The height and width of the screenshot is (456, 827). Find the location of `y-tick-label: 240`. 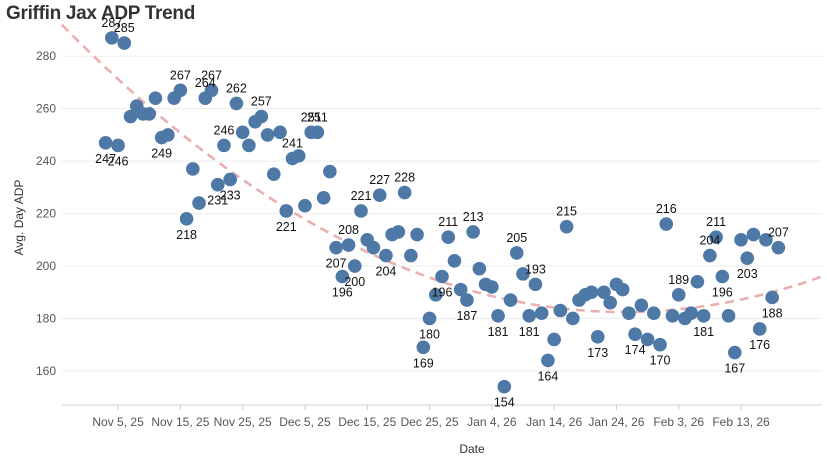

y-tick-label: 240 is located at coordinates (46, 161).